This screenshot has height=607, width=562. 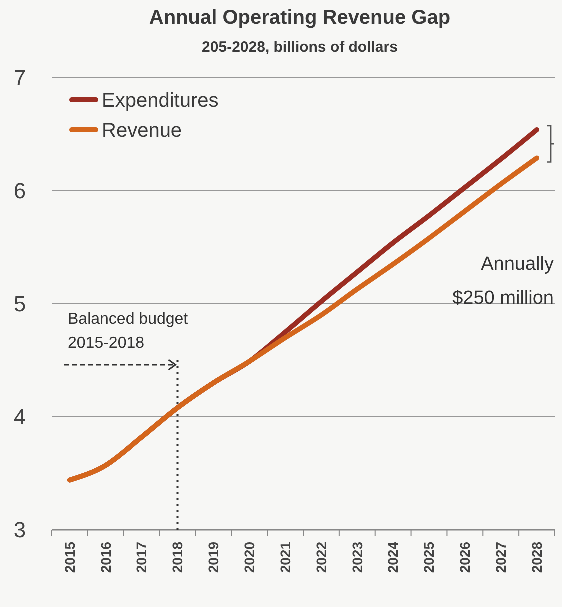 I want to click on x-tick-label: 2016, so click(x=106, y=558).